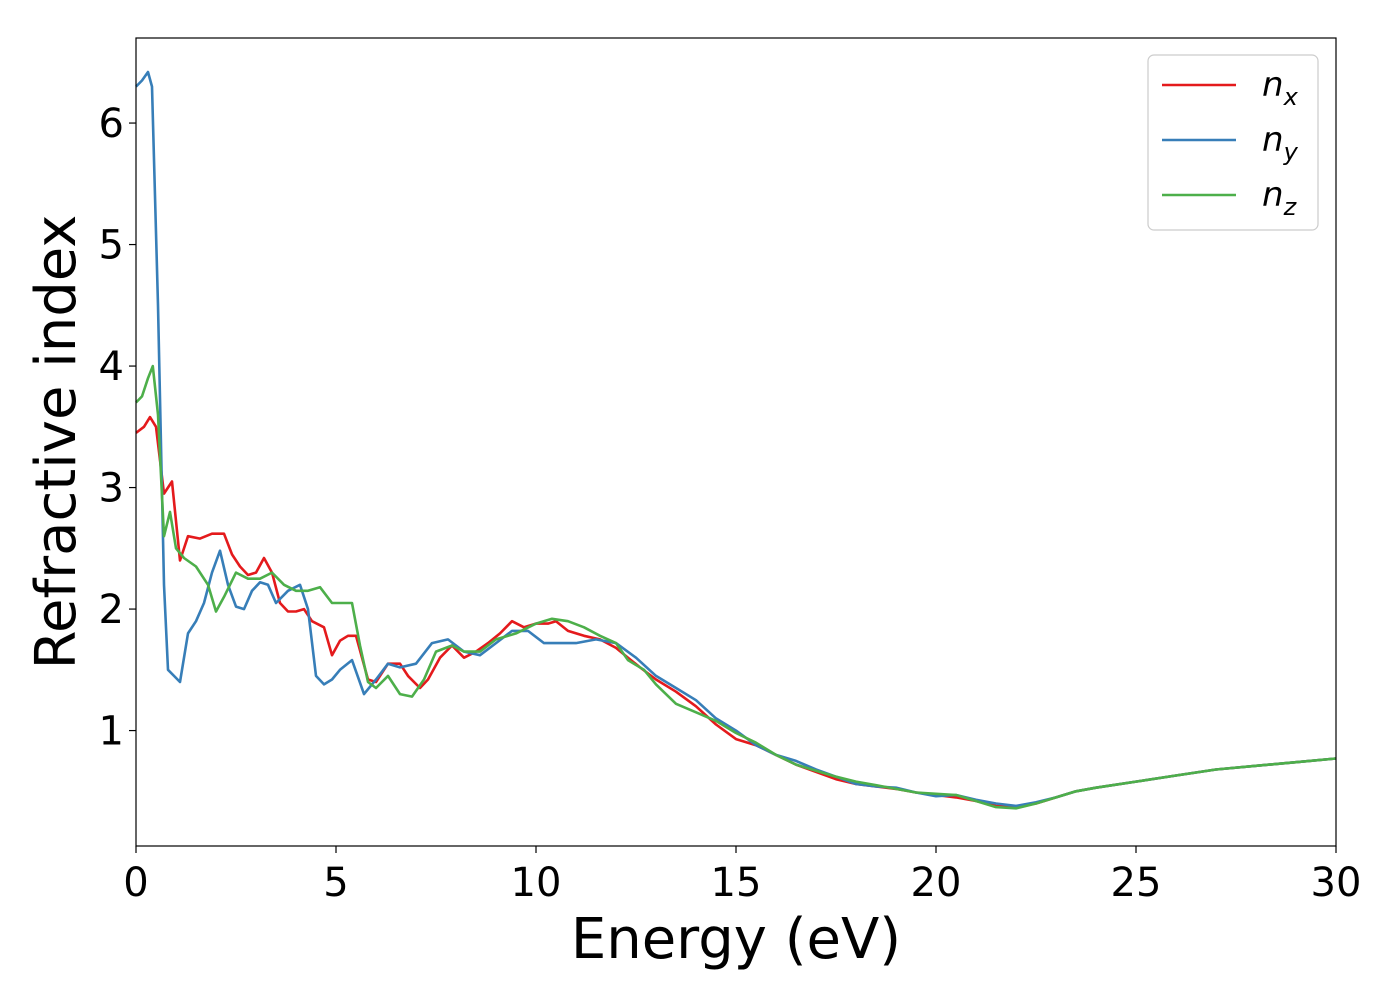  What do you see at coordinates (536, 883) in the screenshot?
I see `x-tick-label: 10` at bounding box center [536, 883].